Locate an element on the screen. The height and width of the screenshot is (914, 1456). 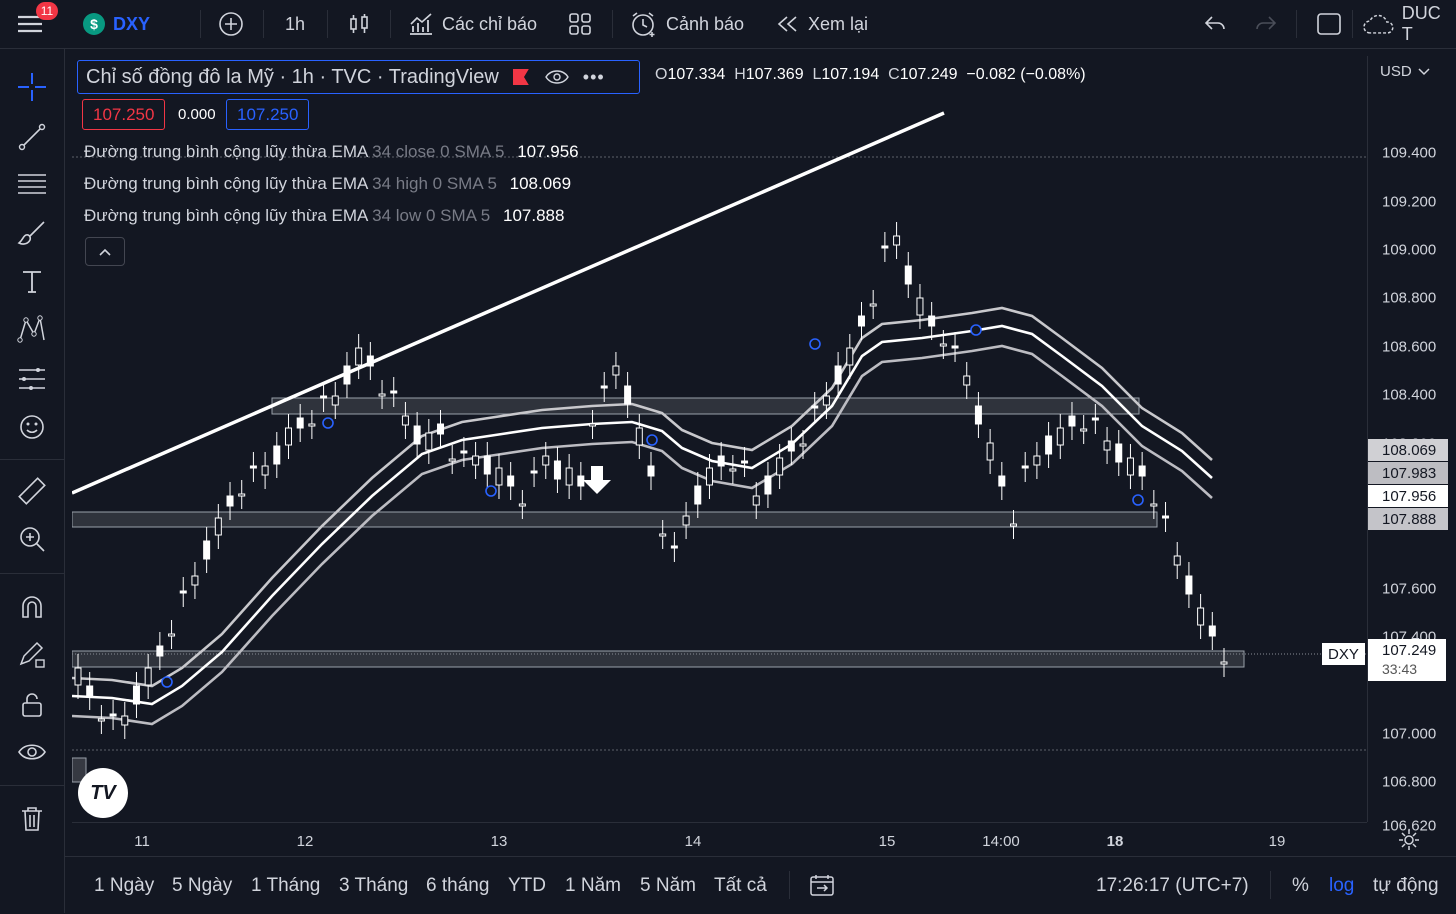
range-button: 1 Ngày is located at coordinates (124, 885).